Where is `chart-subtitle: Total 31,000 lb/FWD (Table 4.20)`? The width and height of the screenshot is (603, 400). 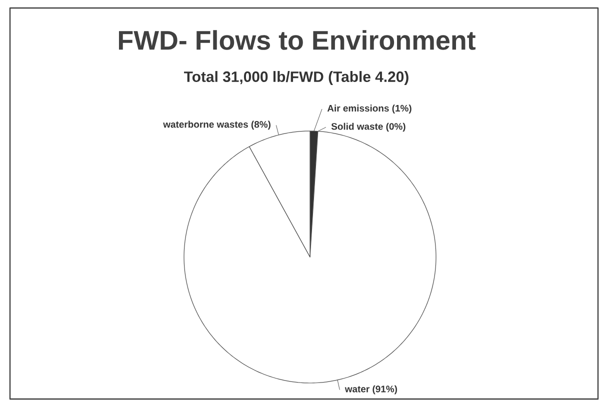 chart-subtitle: Total 31,000 lb/FWD (Table 4.20) is located at coordinates (296, 78).